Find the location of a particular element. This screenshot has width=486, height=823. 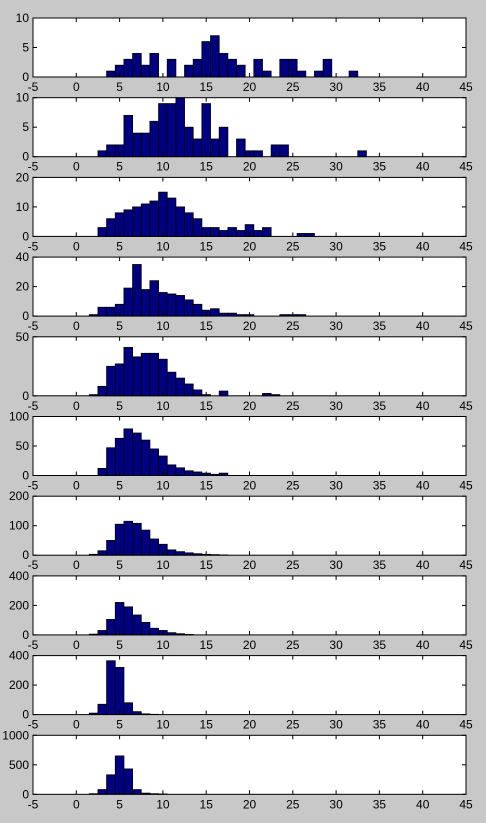

y-tick-label: 50 is located at coordinates (23, 446).